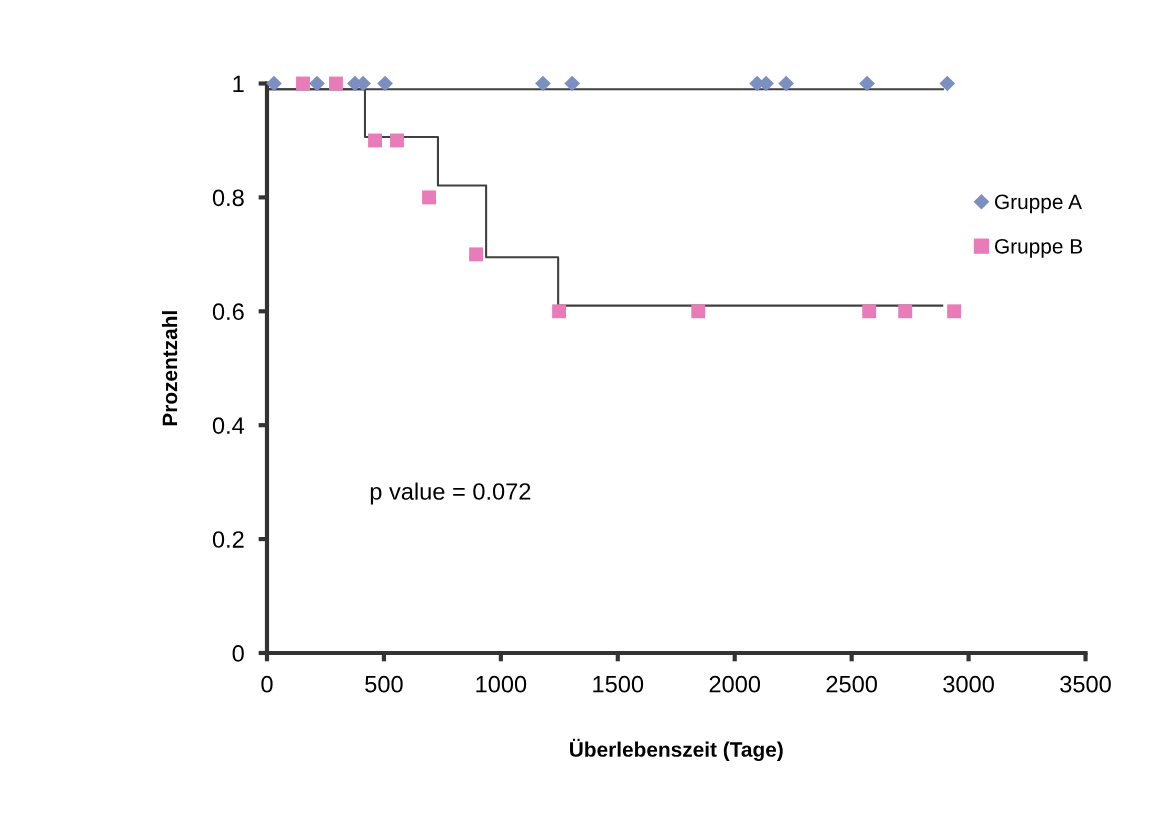 The image size is (1171, 835). What do you see at coordinates (228, 539) in the screenshot?
I see `y-tick-label: 0.2` at bounding box center [228, 539].